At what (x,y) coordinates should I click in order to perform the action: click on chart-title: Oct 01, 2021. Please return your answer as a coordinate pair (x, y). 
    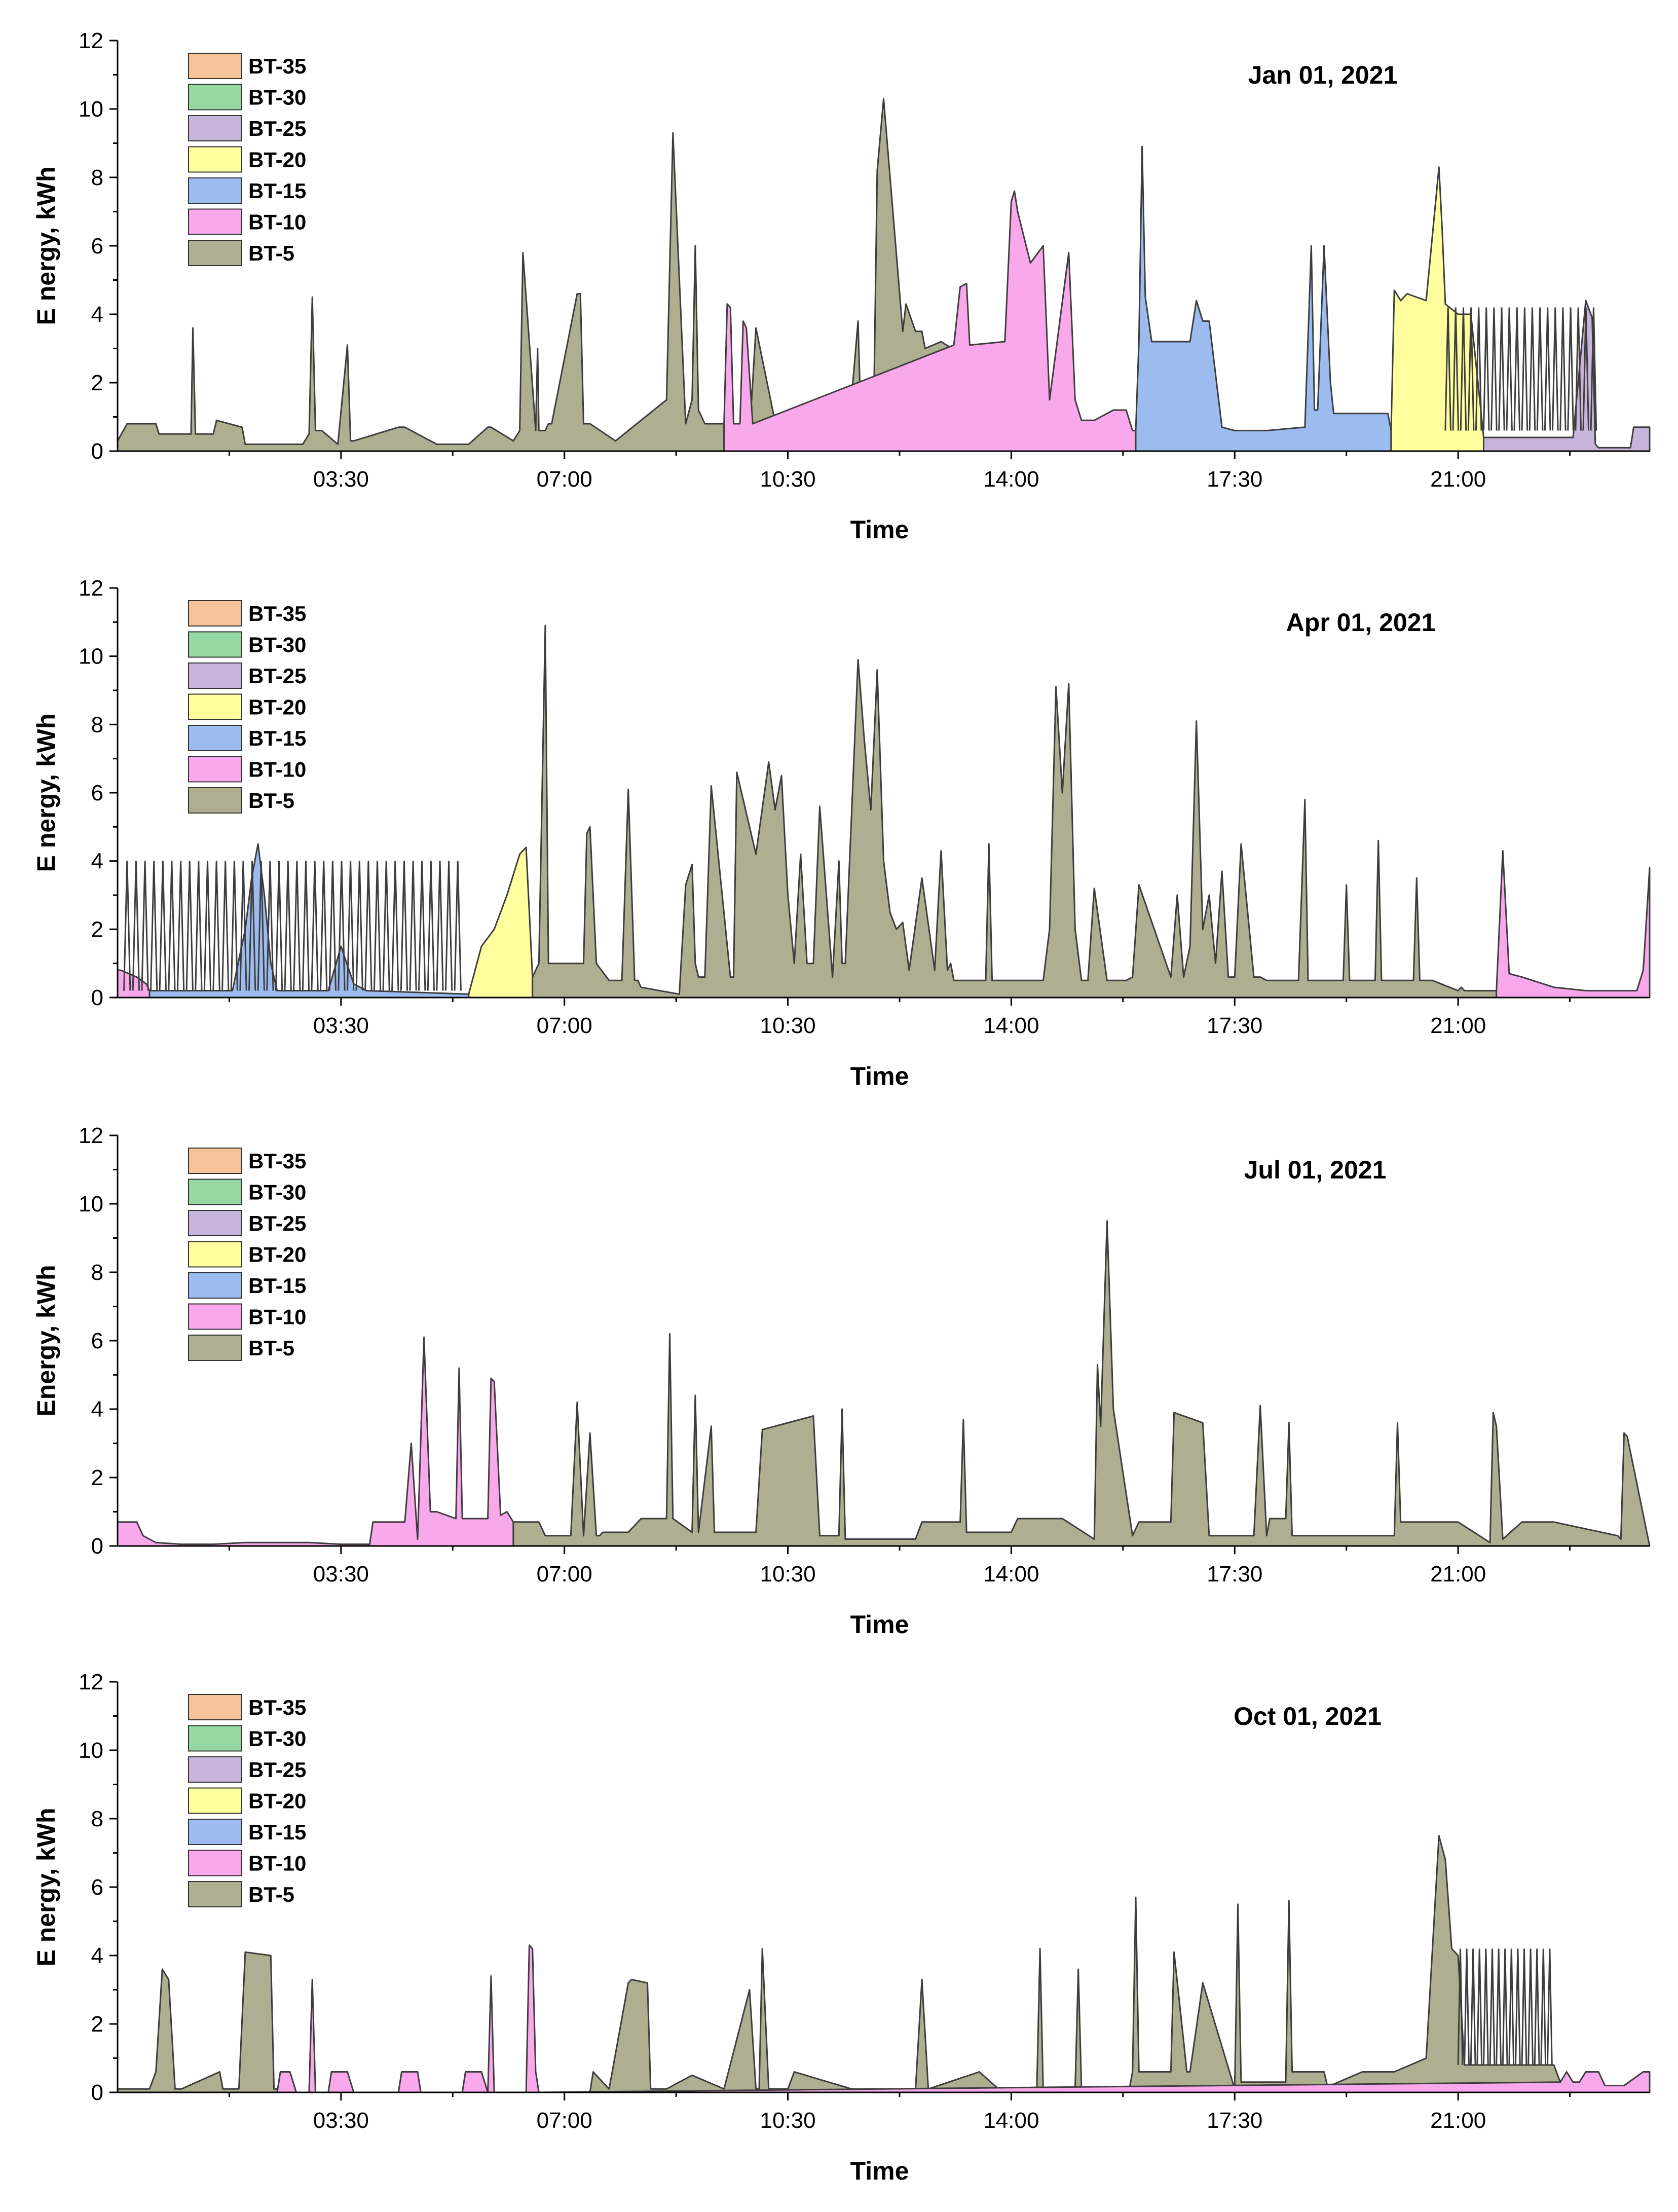
    Looking at the image, I should click on (1308, 1716).